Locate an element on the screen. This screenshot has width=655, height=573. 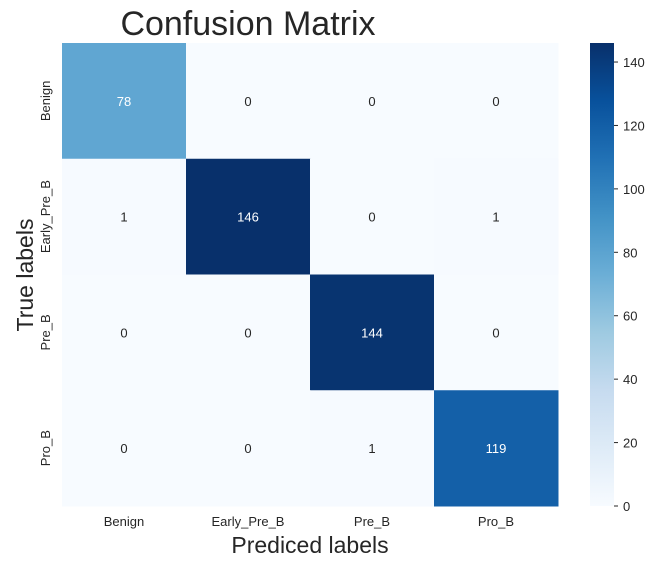
colorbar is located at coordinates (602, 274).